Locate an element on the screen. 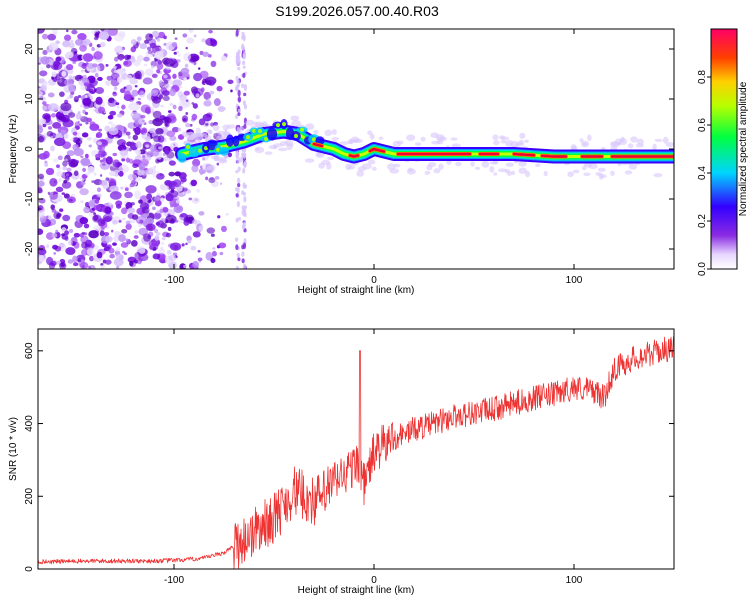 This screenshot has width=750, height=605. spectrogram-y-axis-label: Frequency (Hz) is located at coordinates (13, 149).